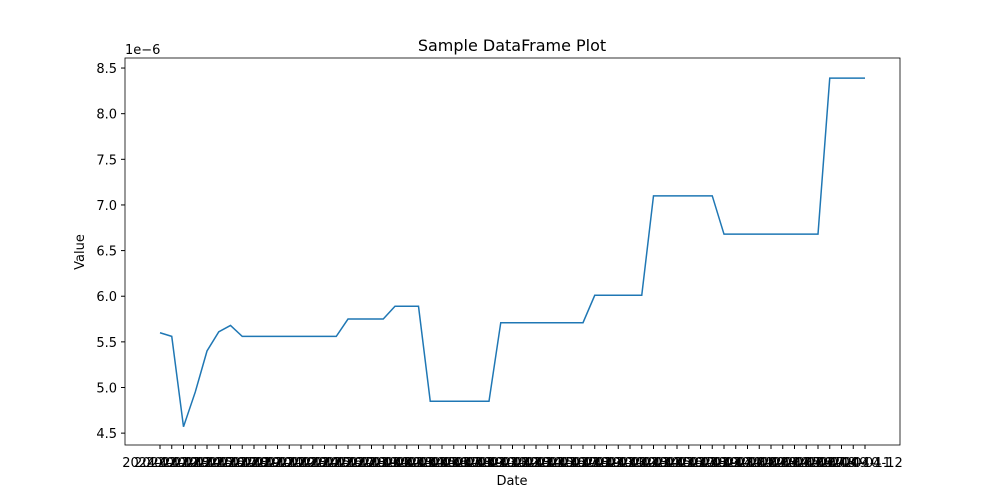 This screenshot has width=1000, height=504. Describe the element at coordinates (865, 463) in the screenshot. I see `x-tick-label: 2024-04-12` at that location.